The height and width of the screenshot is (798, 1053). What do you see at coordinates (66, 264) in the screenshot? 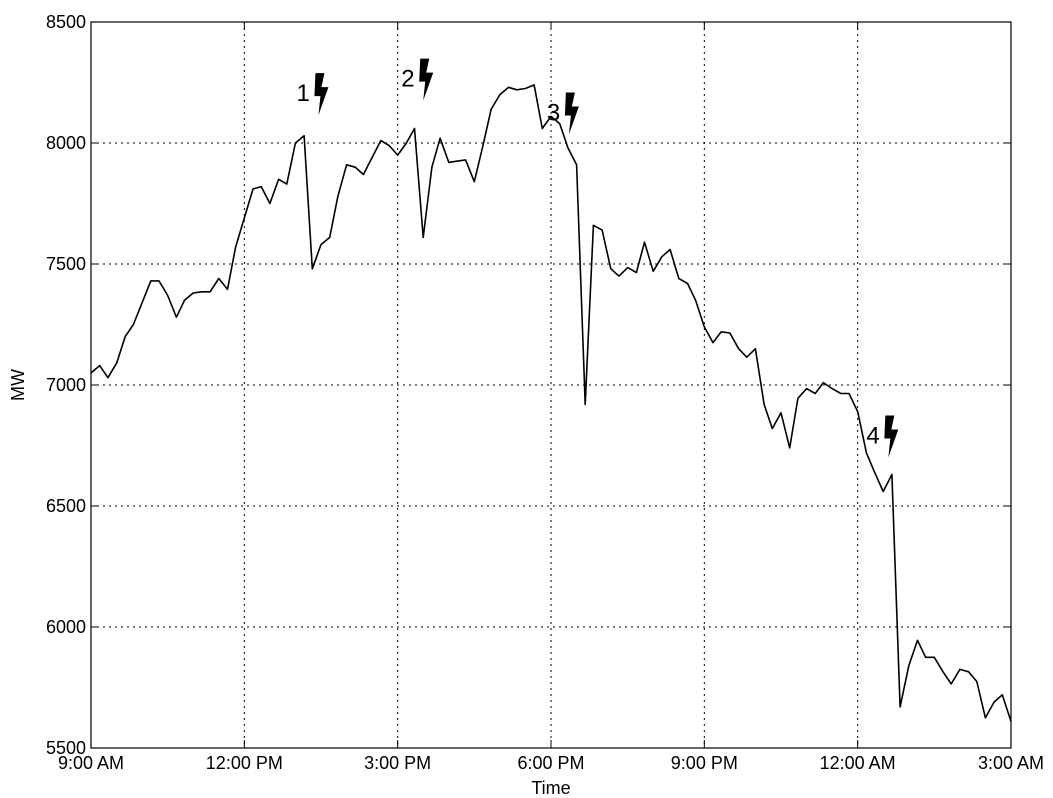
I see `y-tick-label: 7500` at bounding box center [66, 264].